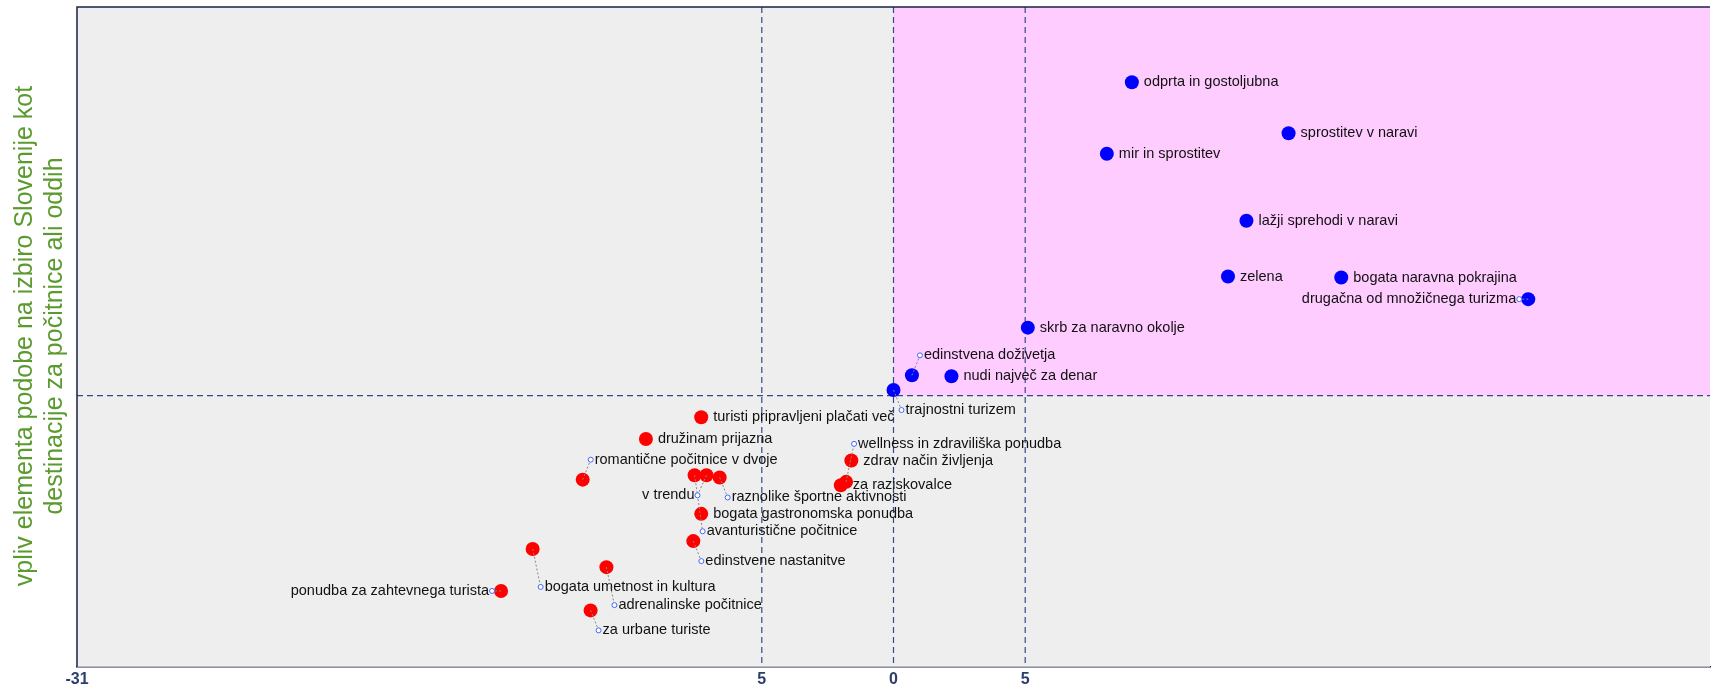  What do you see at coordinates (929, 459) in the screenshot?
I see `annotation: zdrav način življenja` at bounding box center [929, 459].